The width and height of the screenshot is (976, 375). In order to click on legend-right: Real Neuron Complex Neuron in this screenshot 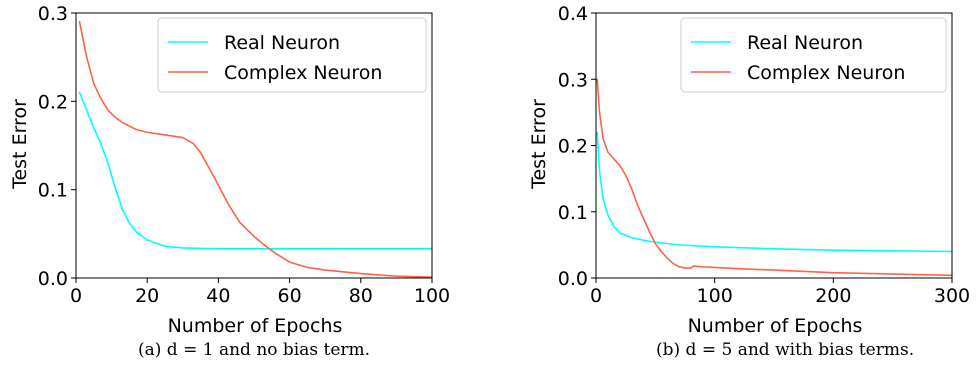, I will do `click(813, 55)`.